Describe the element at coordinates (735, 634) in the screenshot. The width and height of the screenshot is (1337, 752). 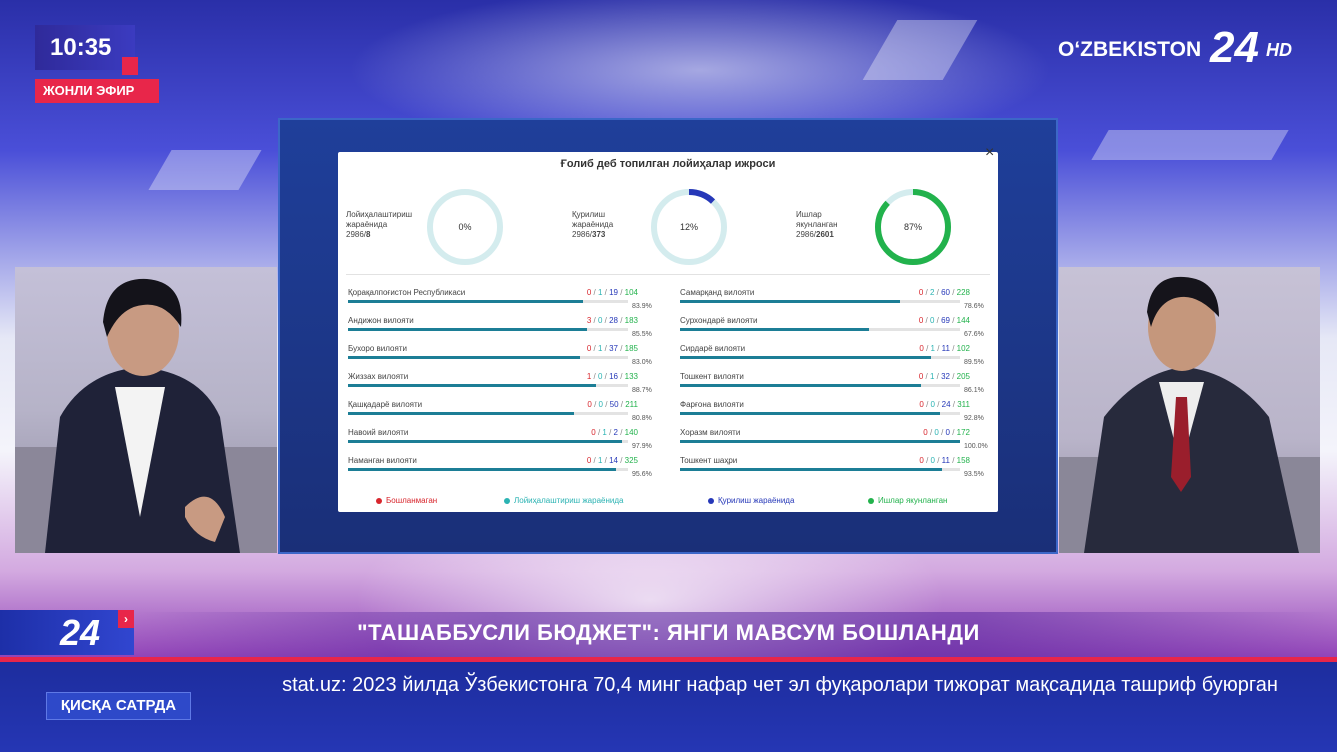
I see `headline-bar` at that location.